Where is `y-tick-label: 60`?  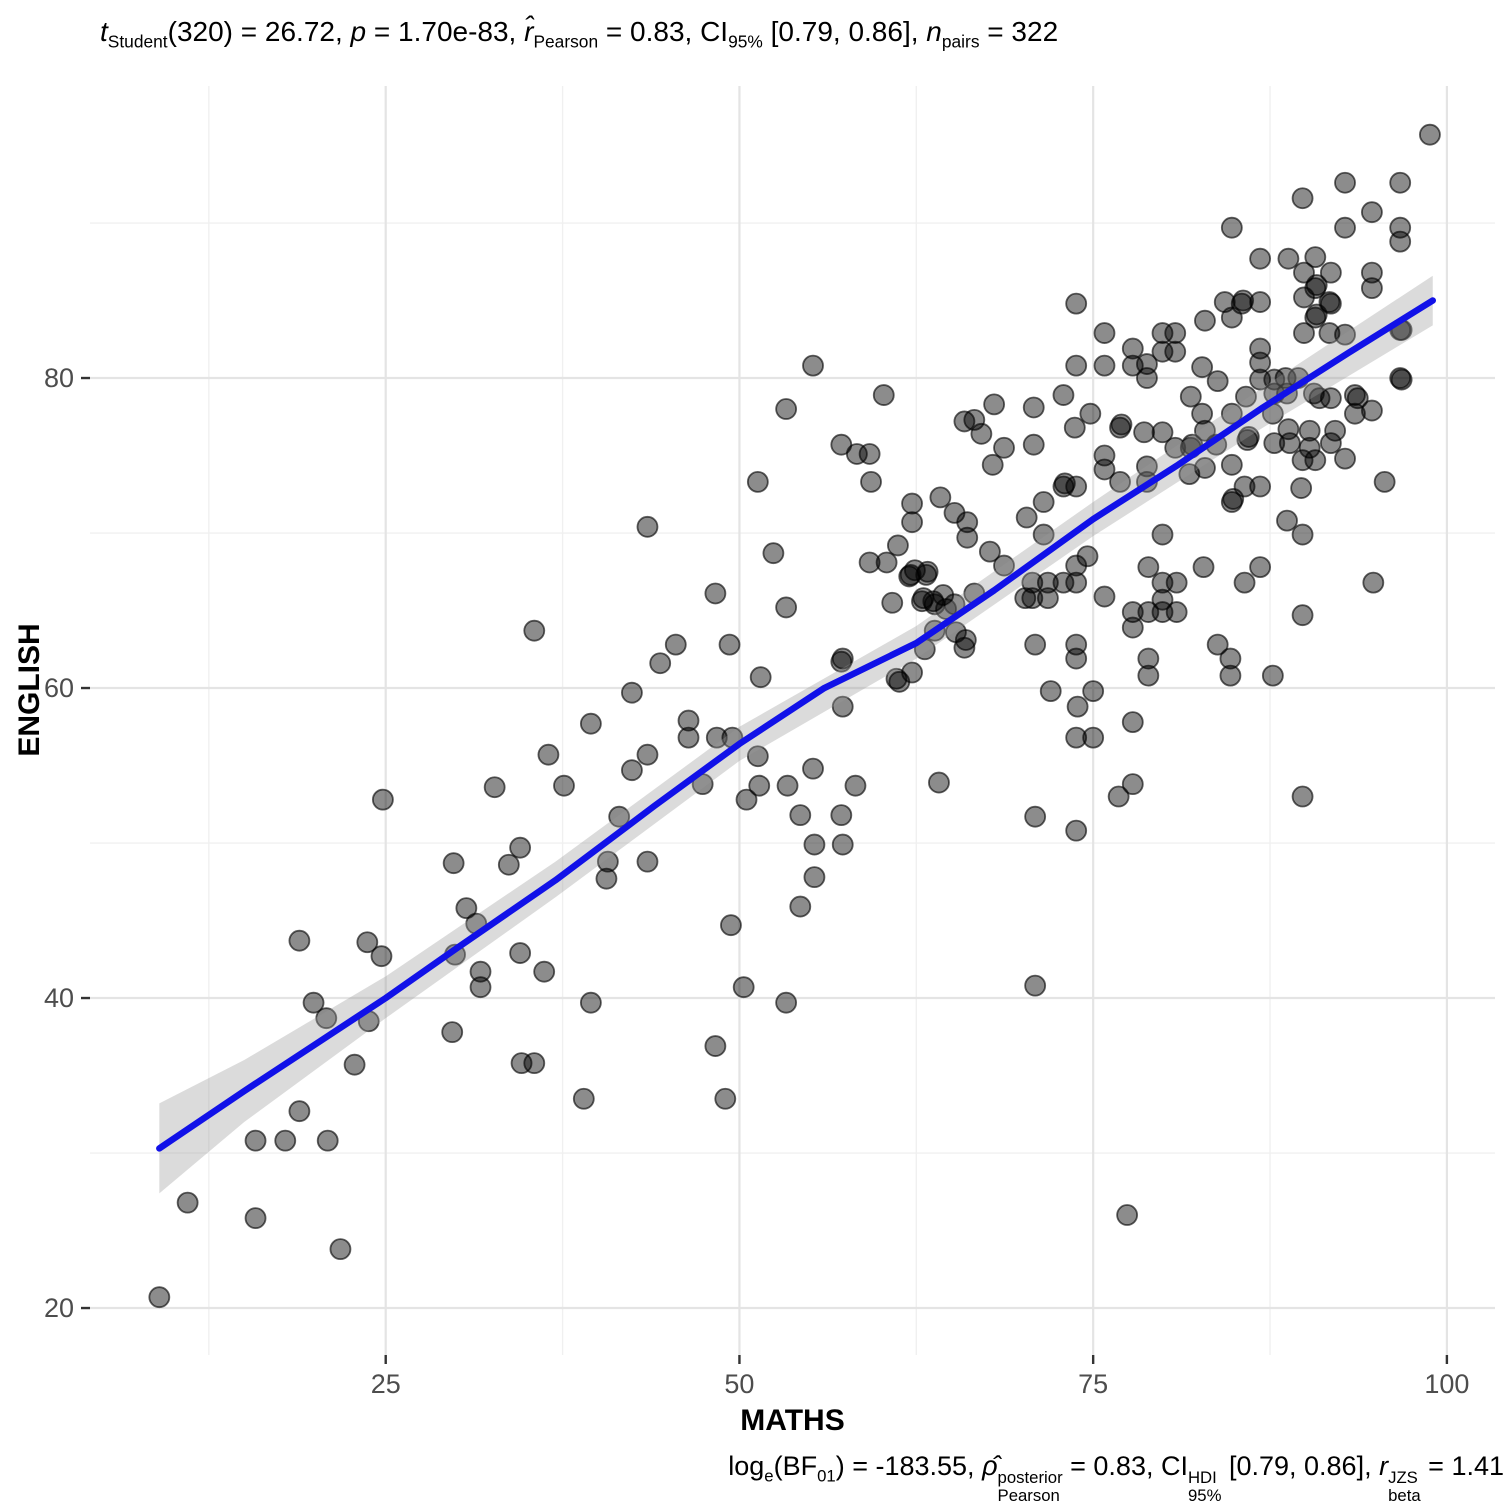
y-tick-label: 60 is located at coordinates (59, 688).